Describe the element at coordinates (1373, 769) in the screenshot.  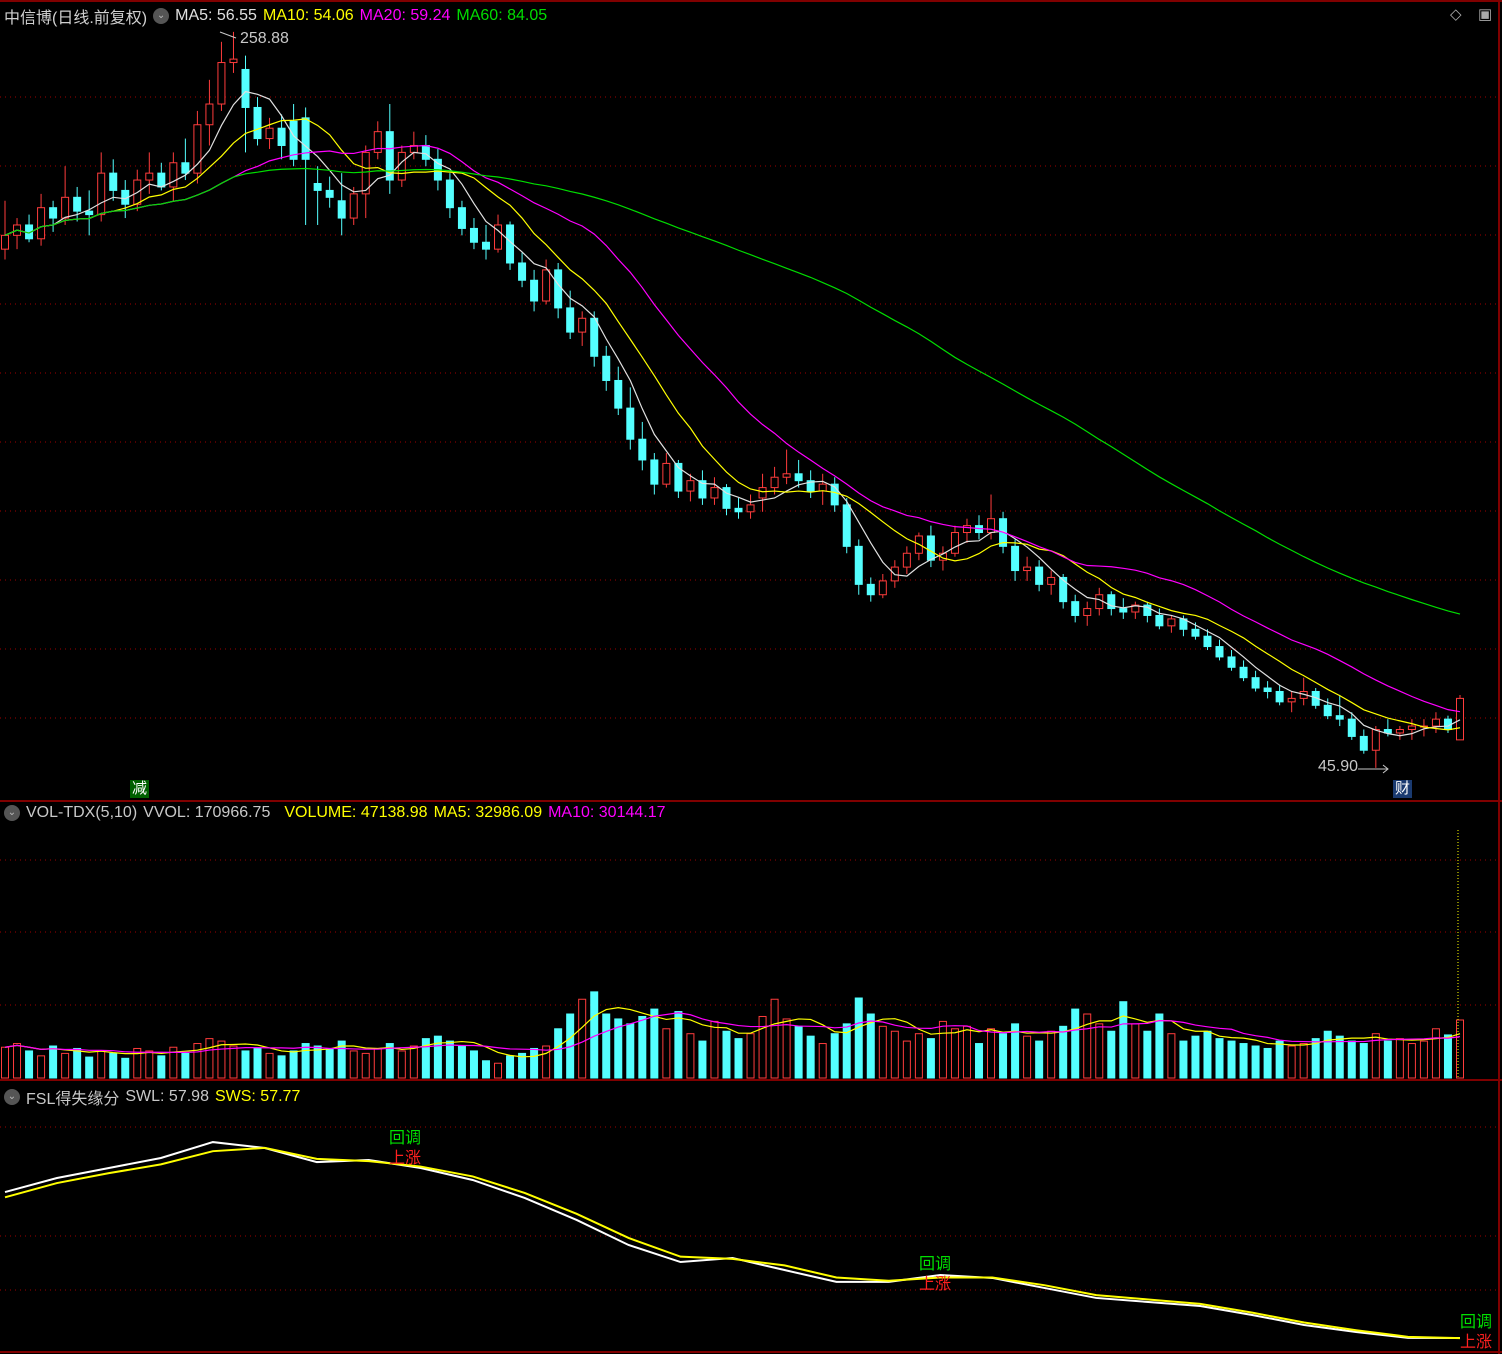
I see `low-arrow-icon` at that location.